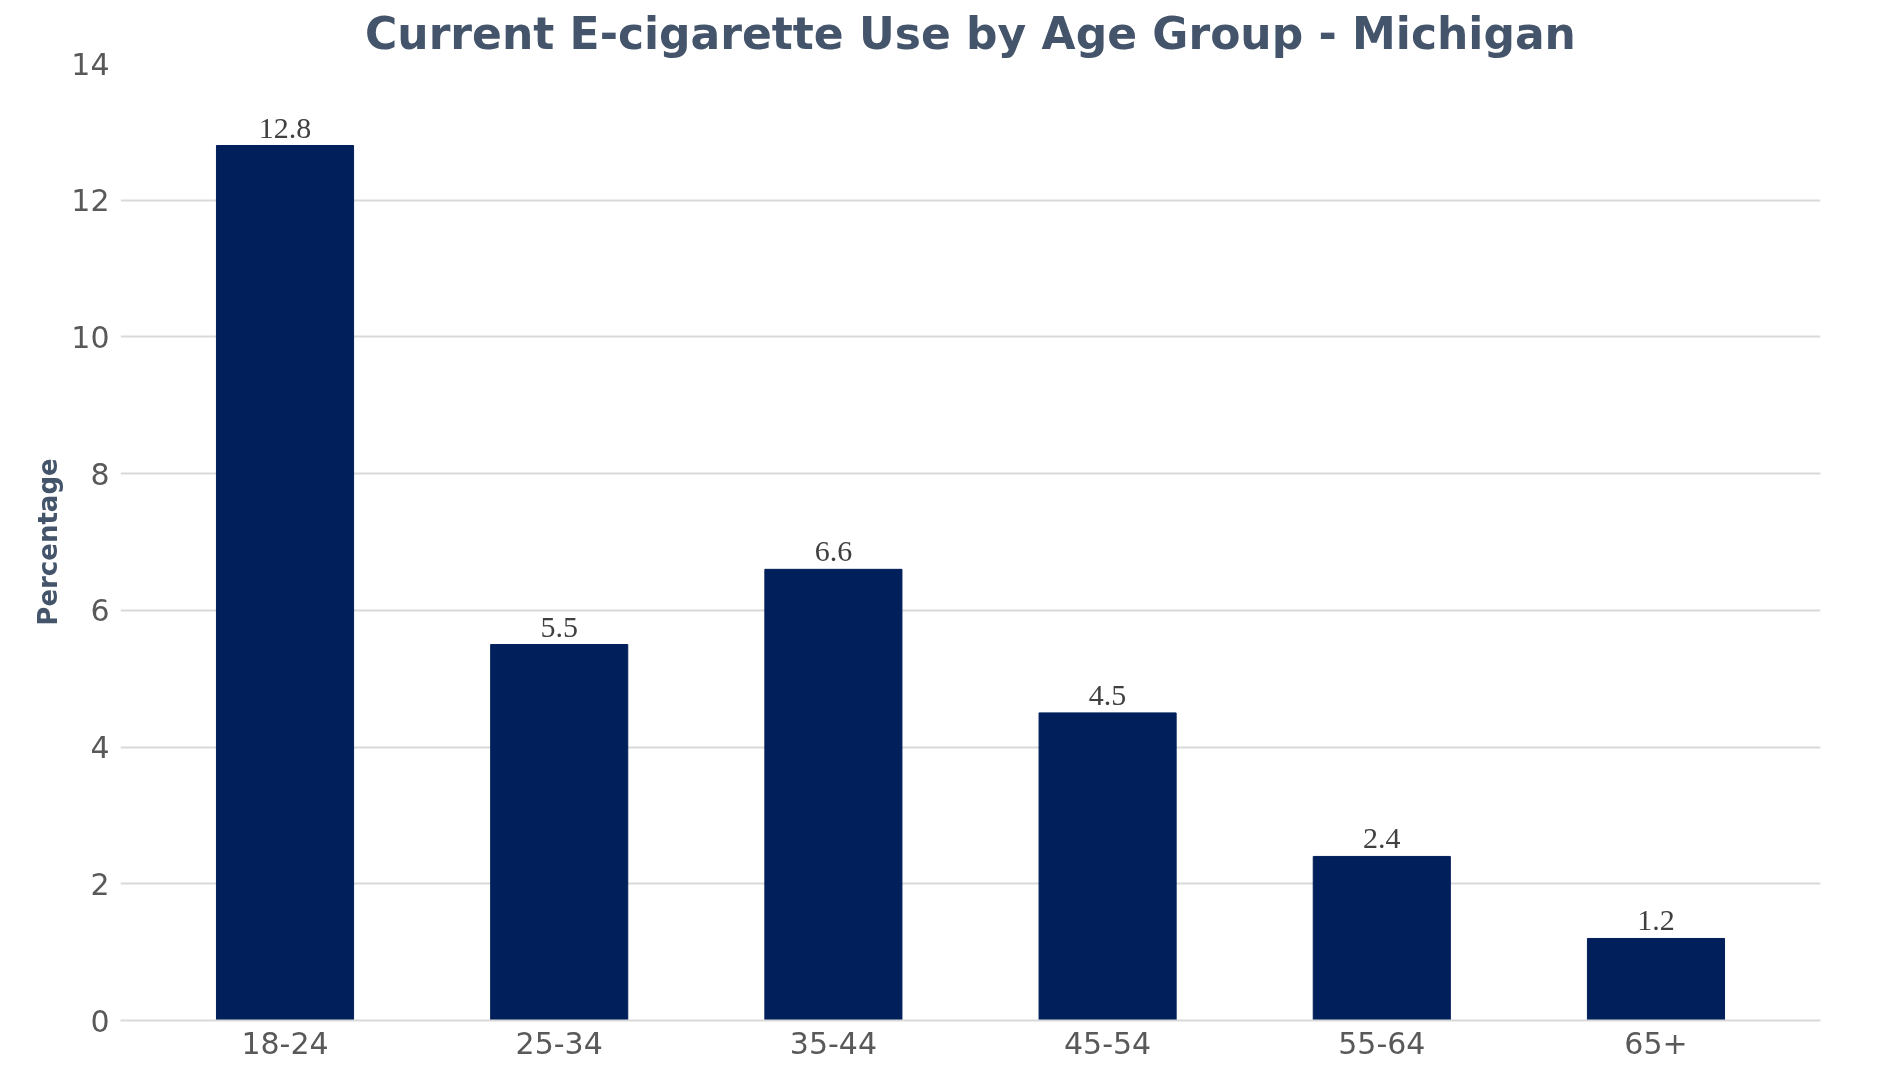  Describe the element at coordinates (48, 542) in the screenshot. I see `y-axis-title: Percentage` at that location.